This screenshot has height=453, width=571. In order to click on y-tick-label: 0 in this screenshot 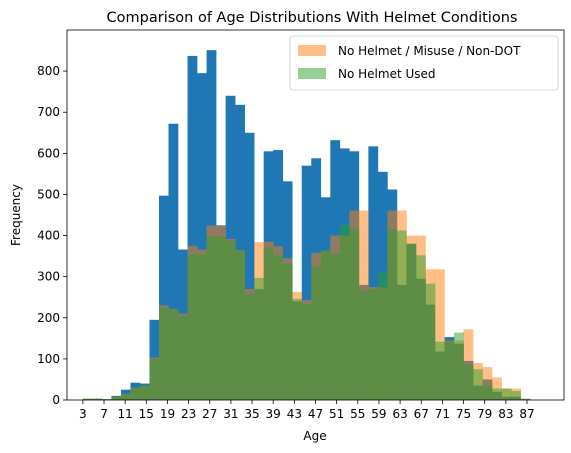, I will do `click(56, 400)`.